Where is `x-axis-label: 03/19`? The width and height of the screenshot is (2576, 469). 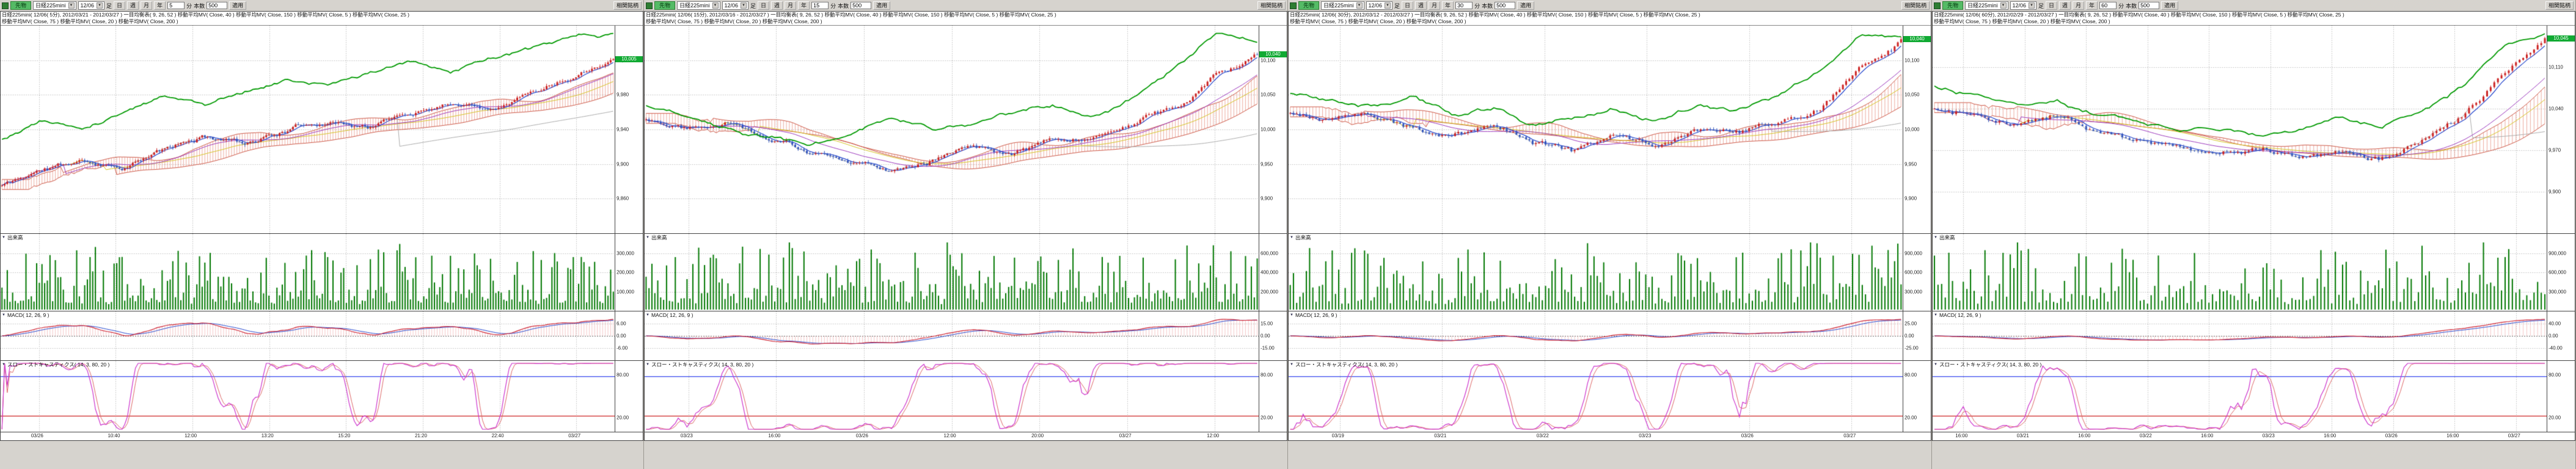 x-axis-label: 03/19 is located at coordinates (1337, 435).